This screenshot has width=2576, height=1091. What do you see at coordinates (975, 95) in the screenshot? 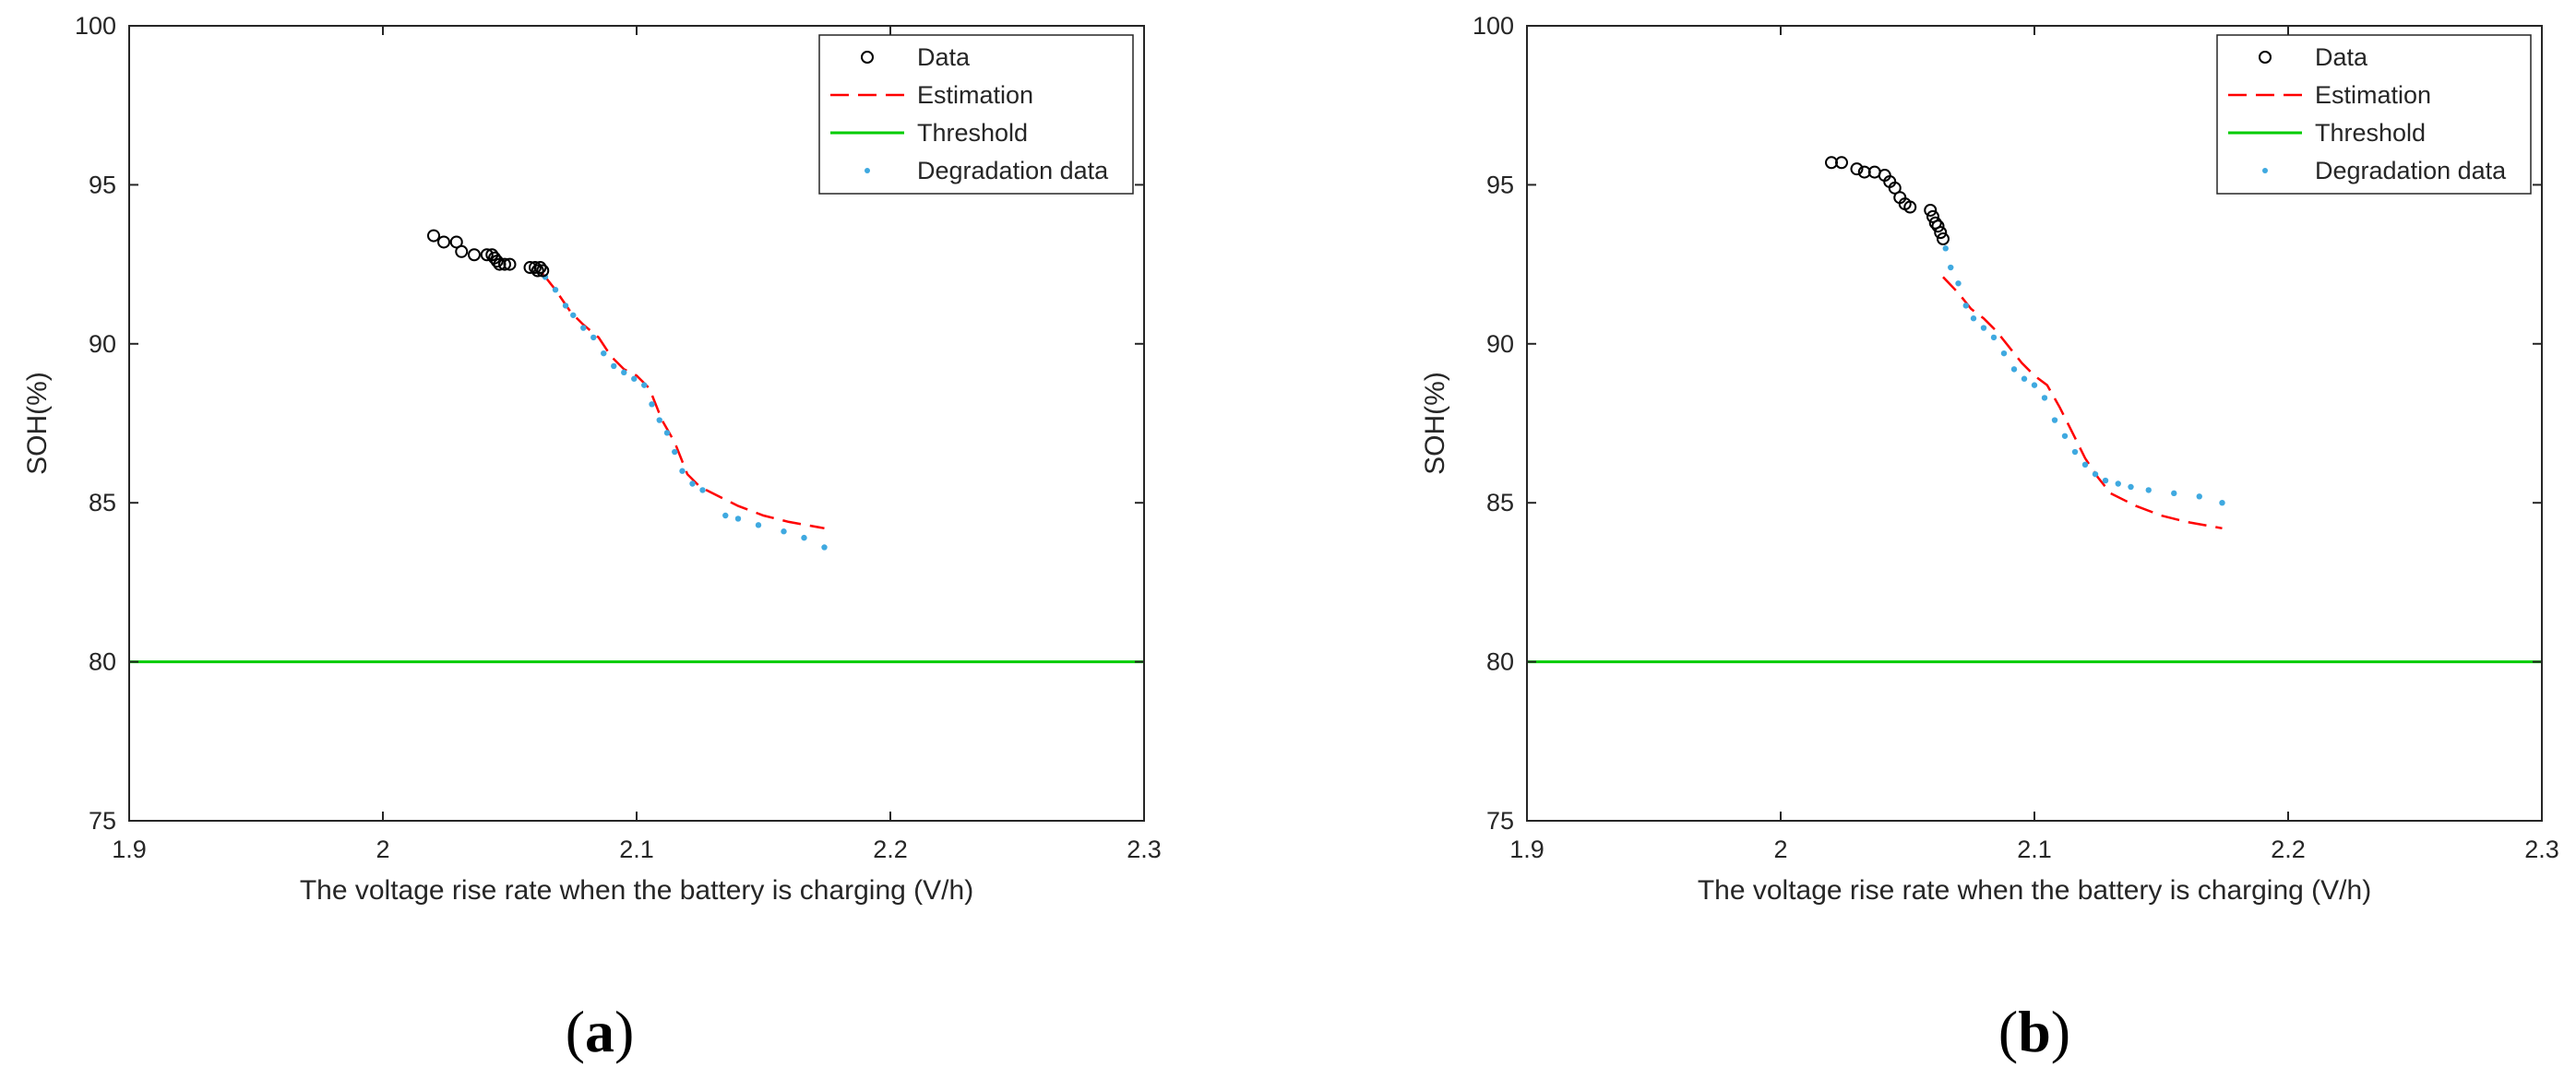
I see `legend-label: Estimation` at bounding box center [975, 95].